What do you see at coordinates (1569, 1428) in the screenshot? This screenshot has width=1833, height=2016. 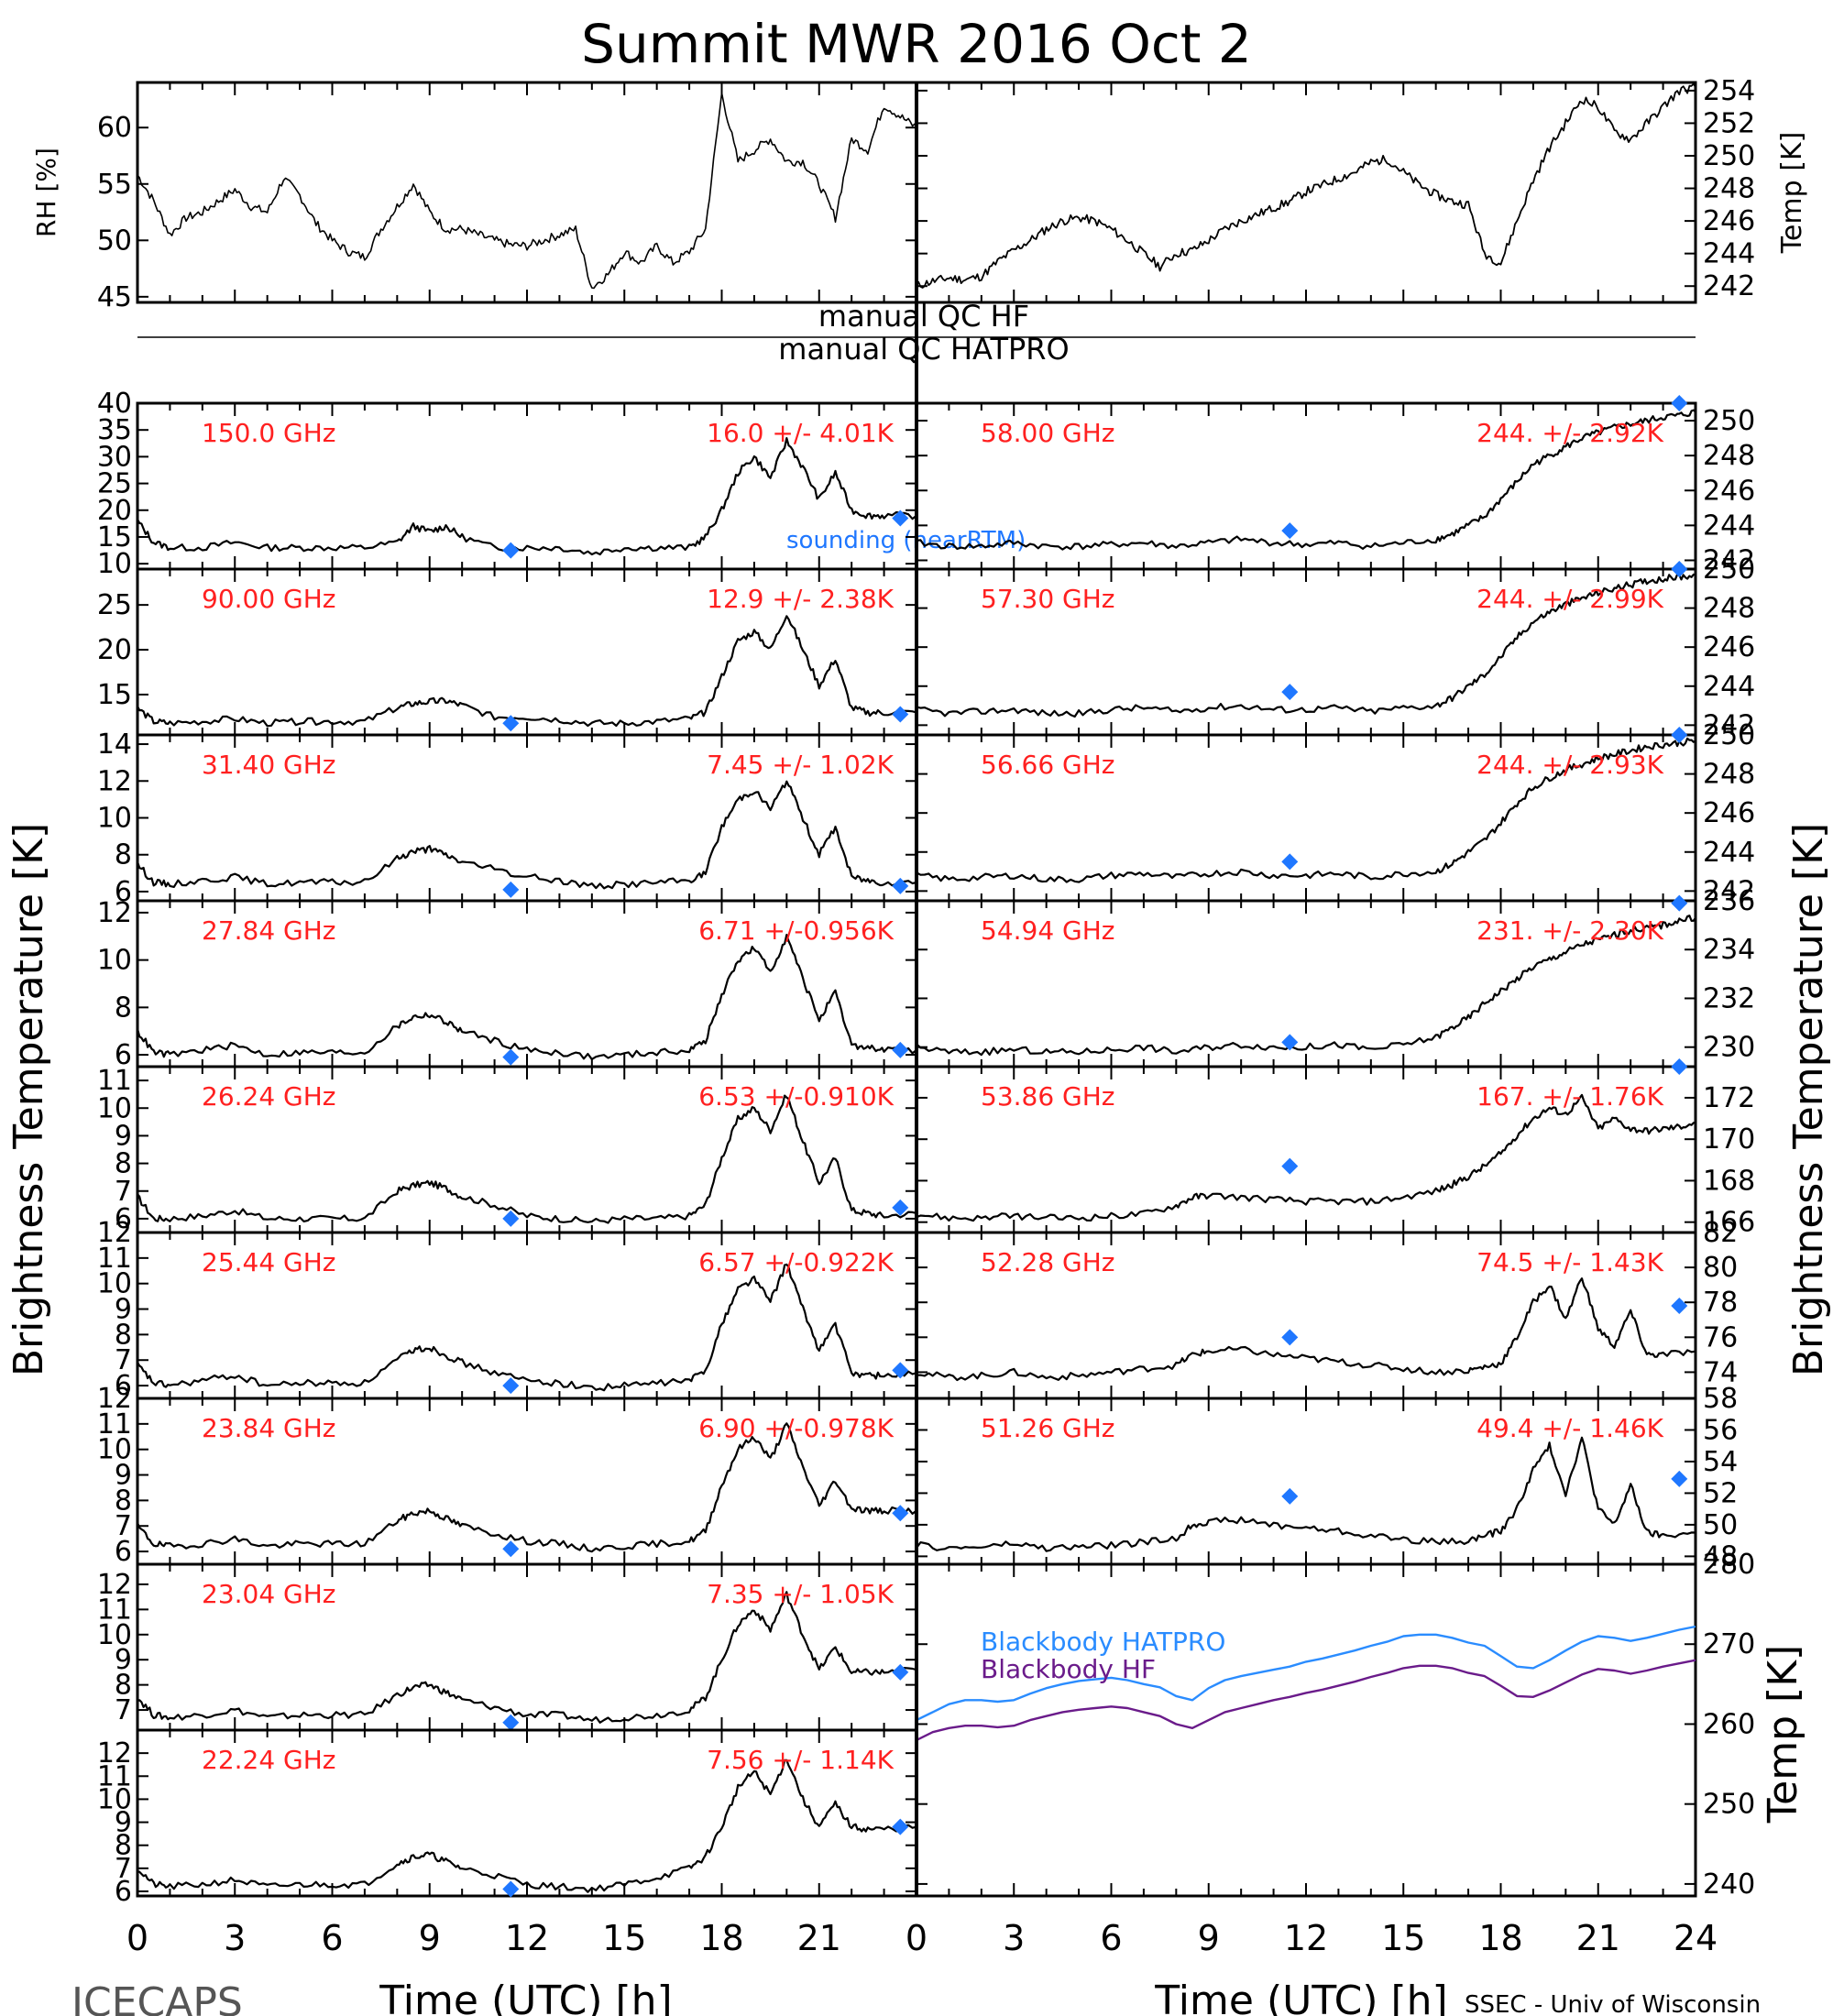 I see `stat-label: 49.4 +/- 1.46K` at bounding box center [1569, 1428].